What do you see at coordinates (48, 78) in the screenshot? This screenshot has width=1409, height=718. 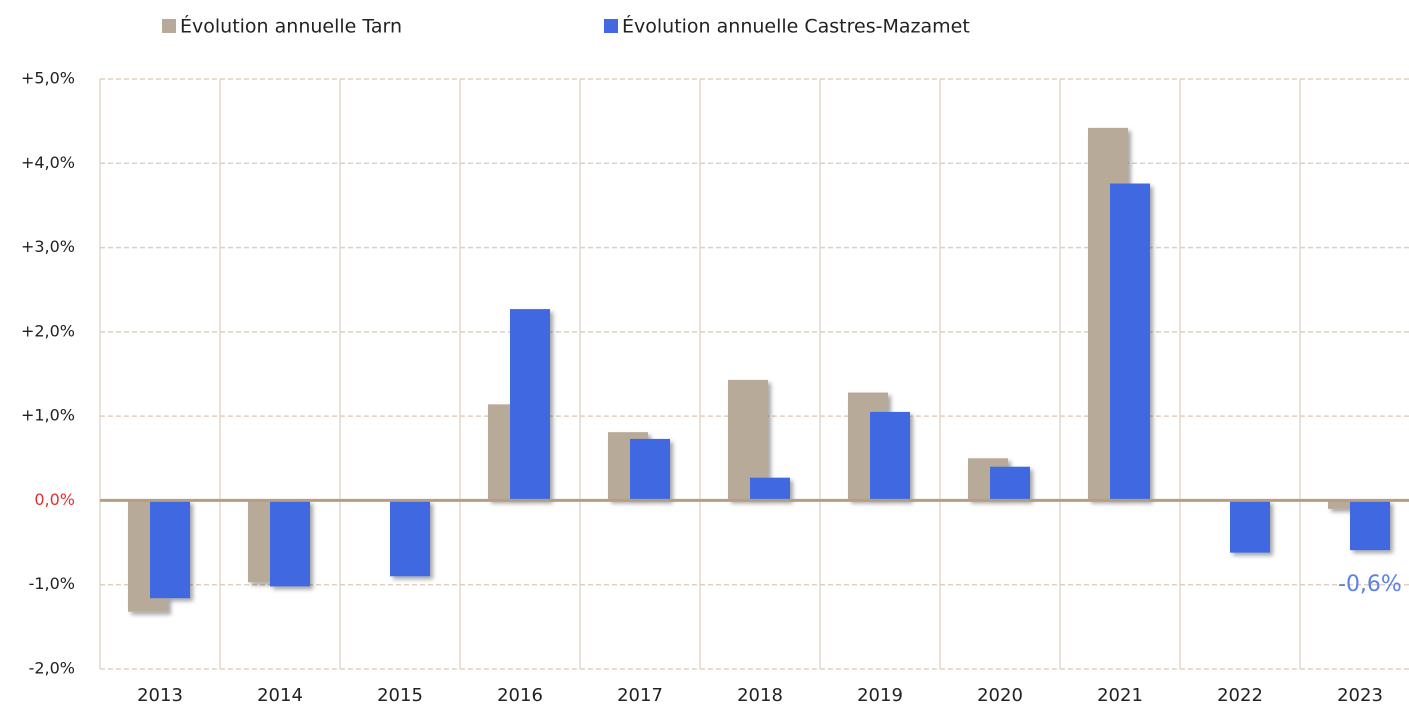 I see `y-tick-label: +5,0%` at bounding box center [48, 78].